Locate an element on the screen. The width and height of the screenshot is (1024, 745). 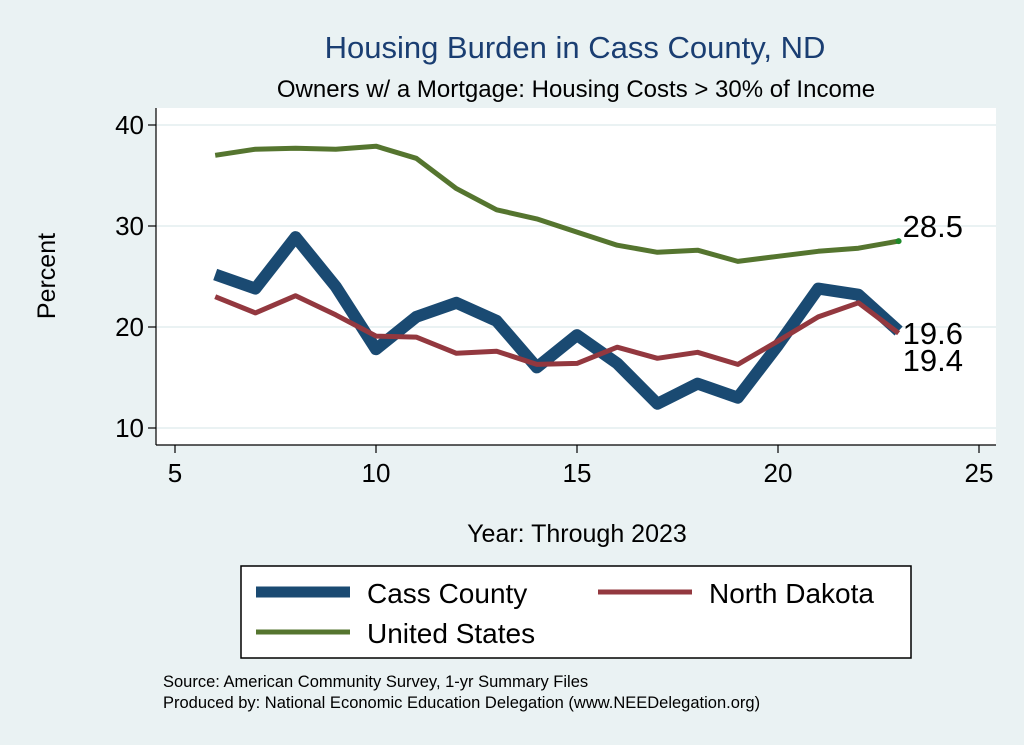
end-label-cass: 19.6 is located at coordinates (933, 333).